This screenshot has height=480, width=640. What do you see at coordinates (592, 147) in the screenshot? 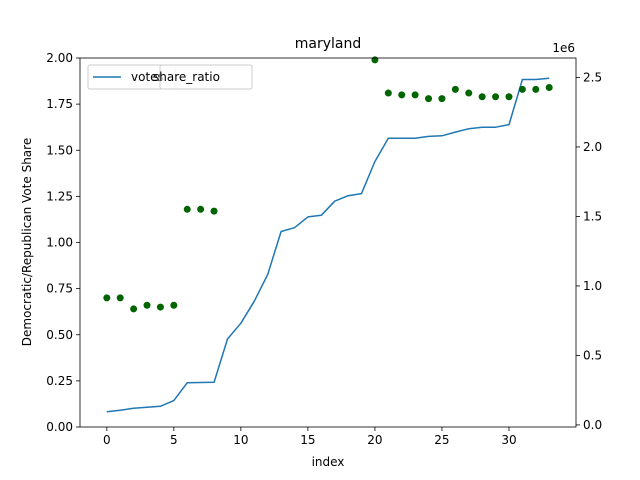
I see `y2-tick-label: 2.0` at bounding box center [592, 147].